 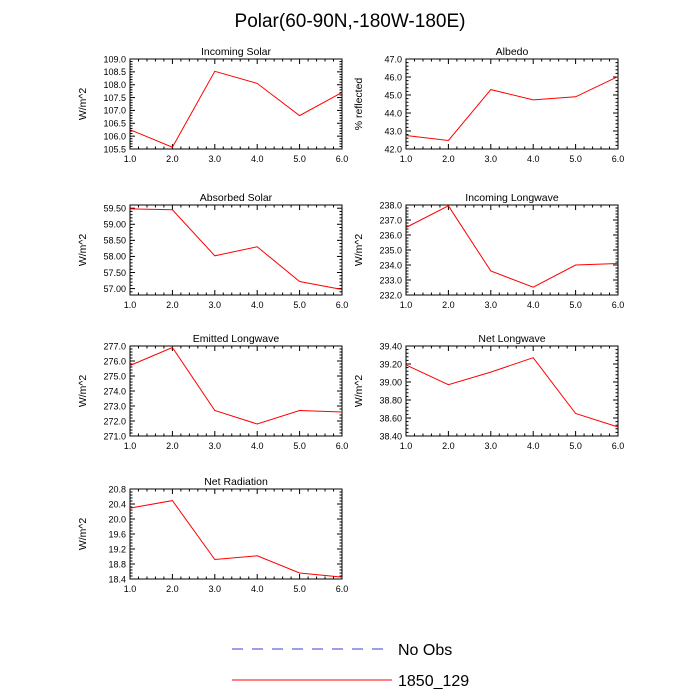 What do you see at coordinates (117, 504) in the screenshot?
I see `y-tick-label: 20.4` at bounding box center [117, 504].